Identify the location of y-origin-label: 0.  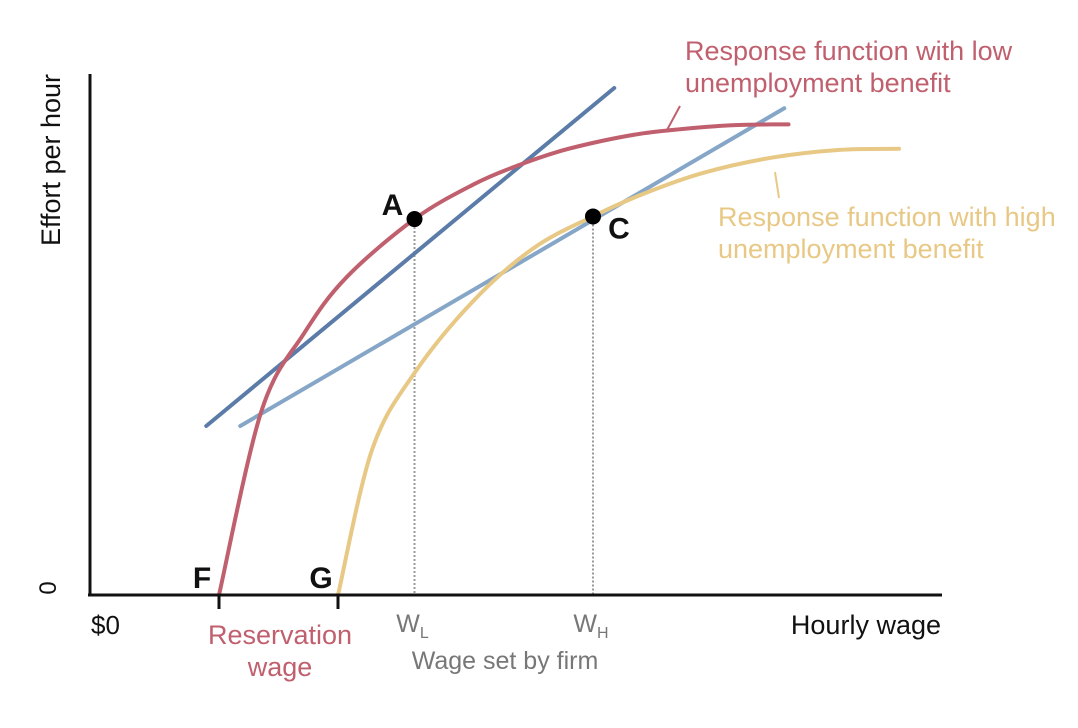
(48, 587).